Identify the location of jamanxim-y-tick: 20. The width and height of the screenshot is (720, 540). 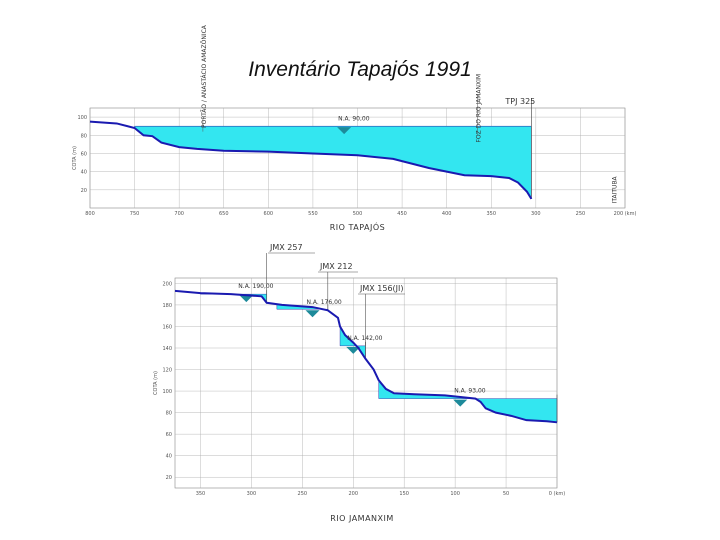
(169, 478).